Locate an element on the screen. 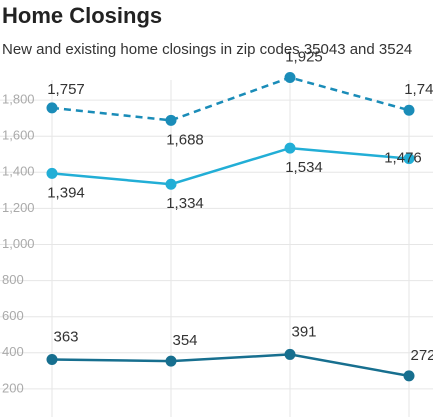  data-label: 272 is located at coordinates (421, 355).